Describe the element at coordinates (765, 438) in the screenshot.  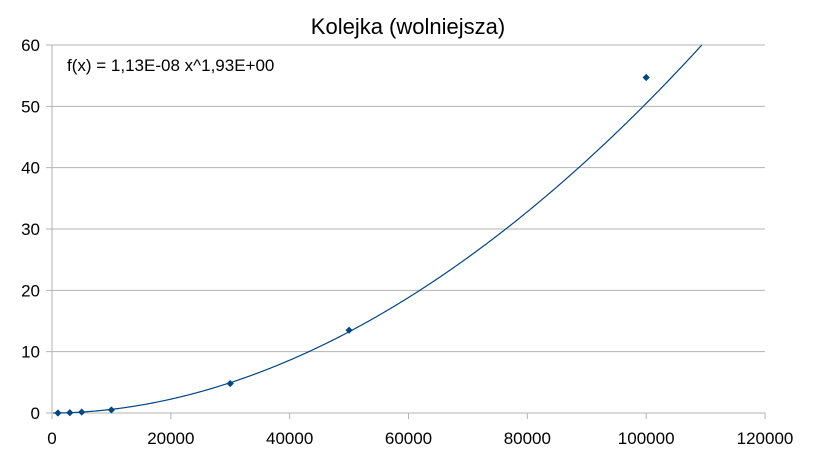
I see `x-tick-label: 120000` at that location.